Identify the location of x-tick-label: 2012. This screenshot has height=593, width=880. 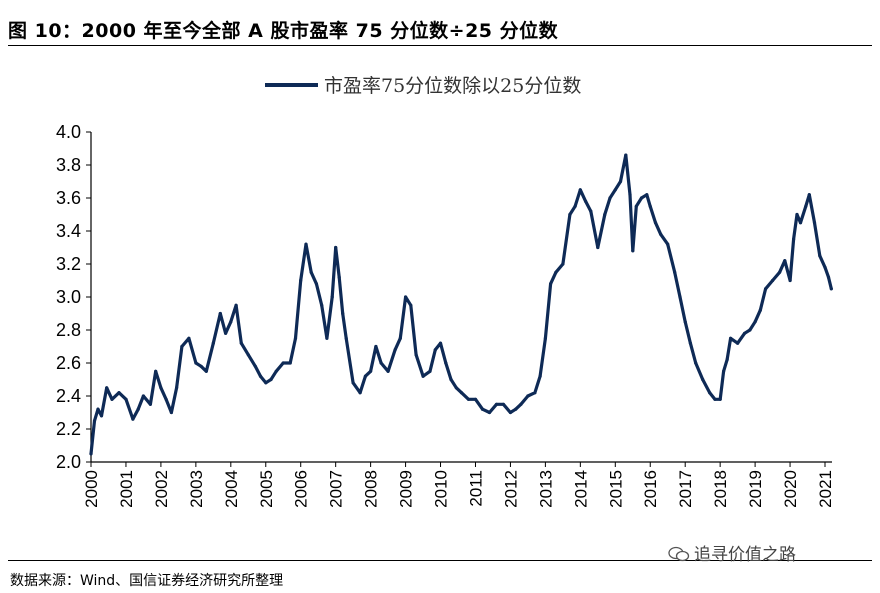
(510, 489).